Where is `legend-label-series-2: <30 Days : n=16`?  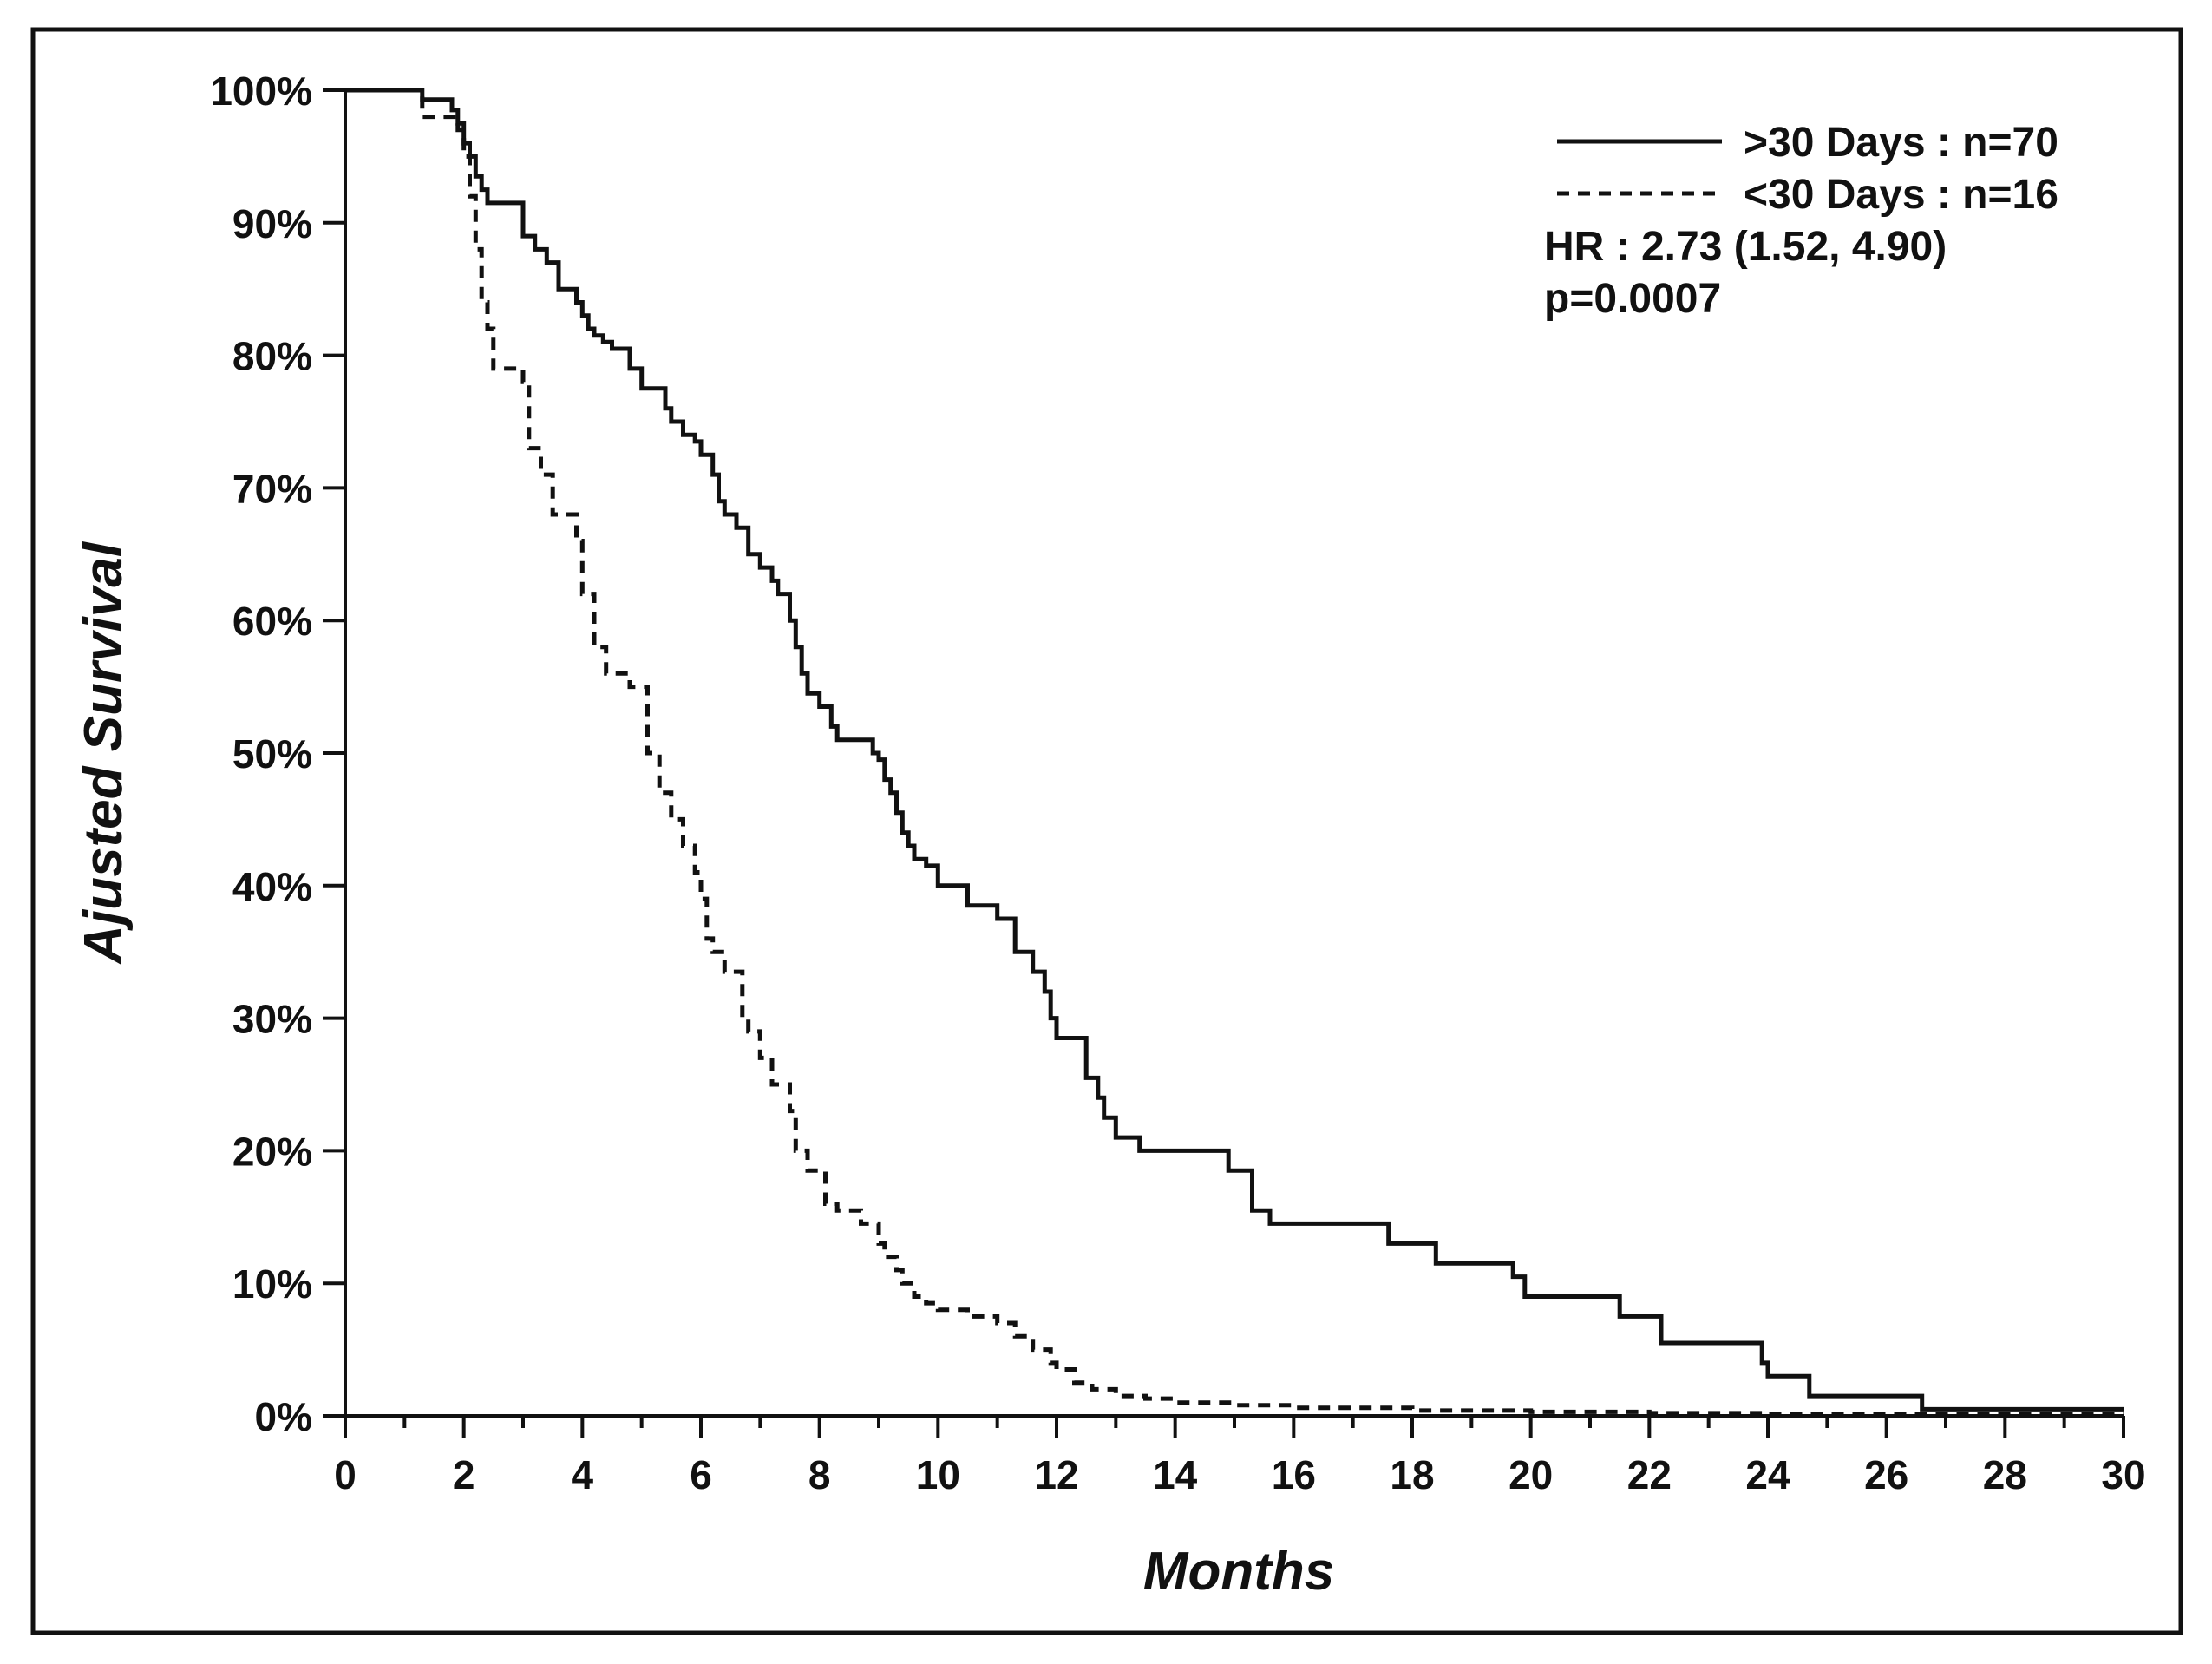
legend-label-series-2: <30 Days : n=16 is located at coordinates (1901, 195).